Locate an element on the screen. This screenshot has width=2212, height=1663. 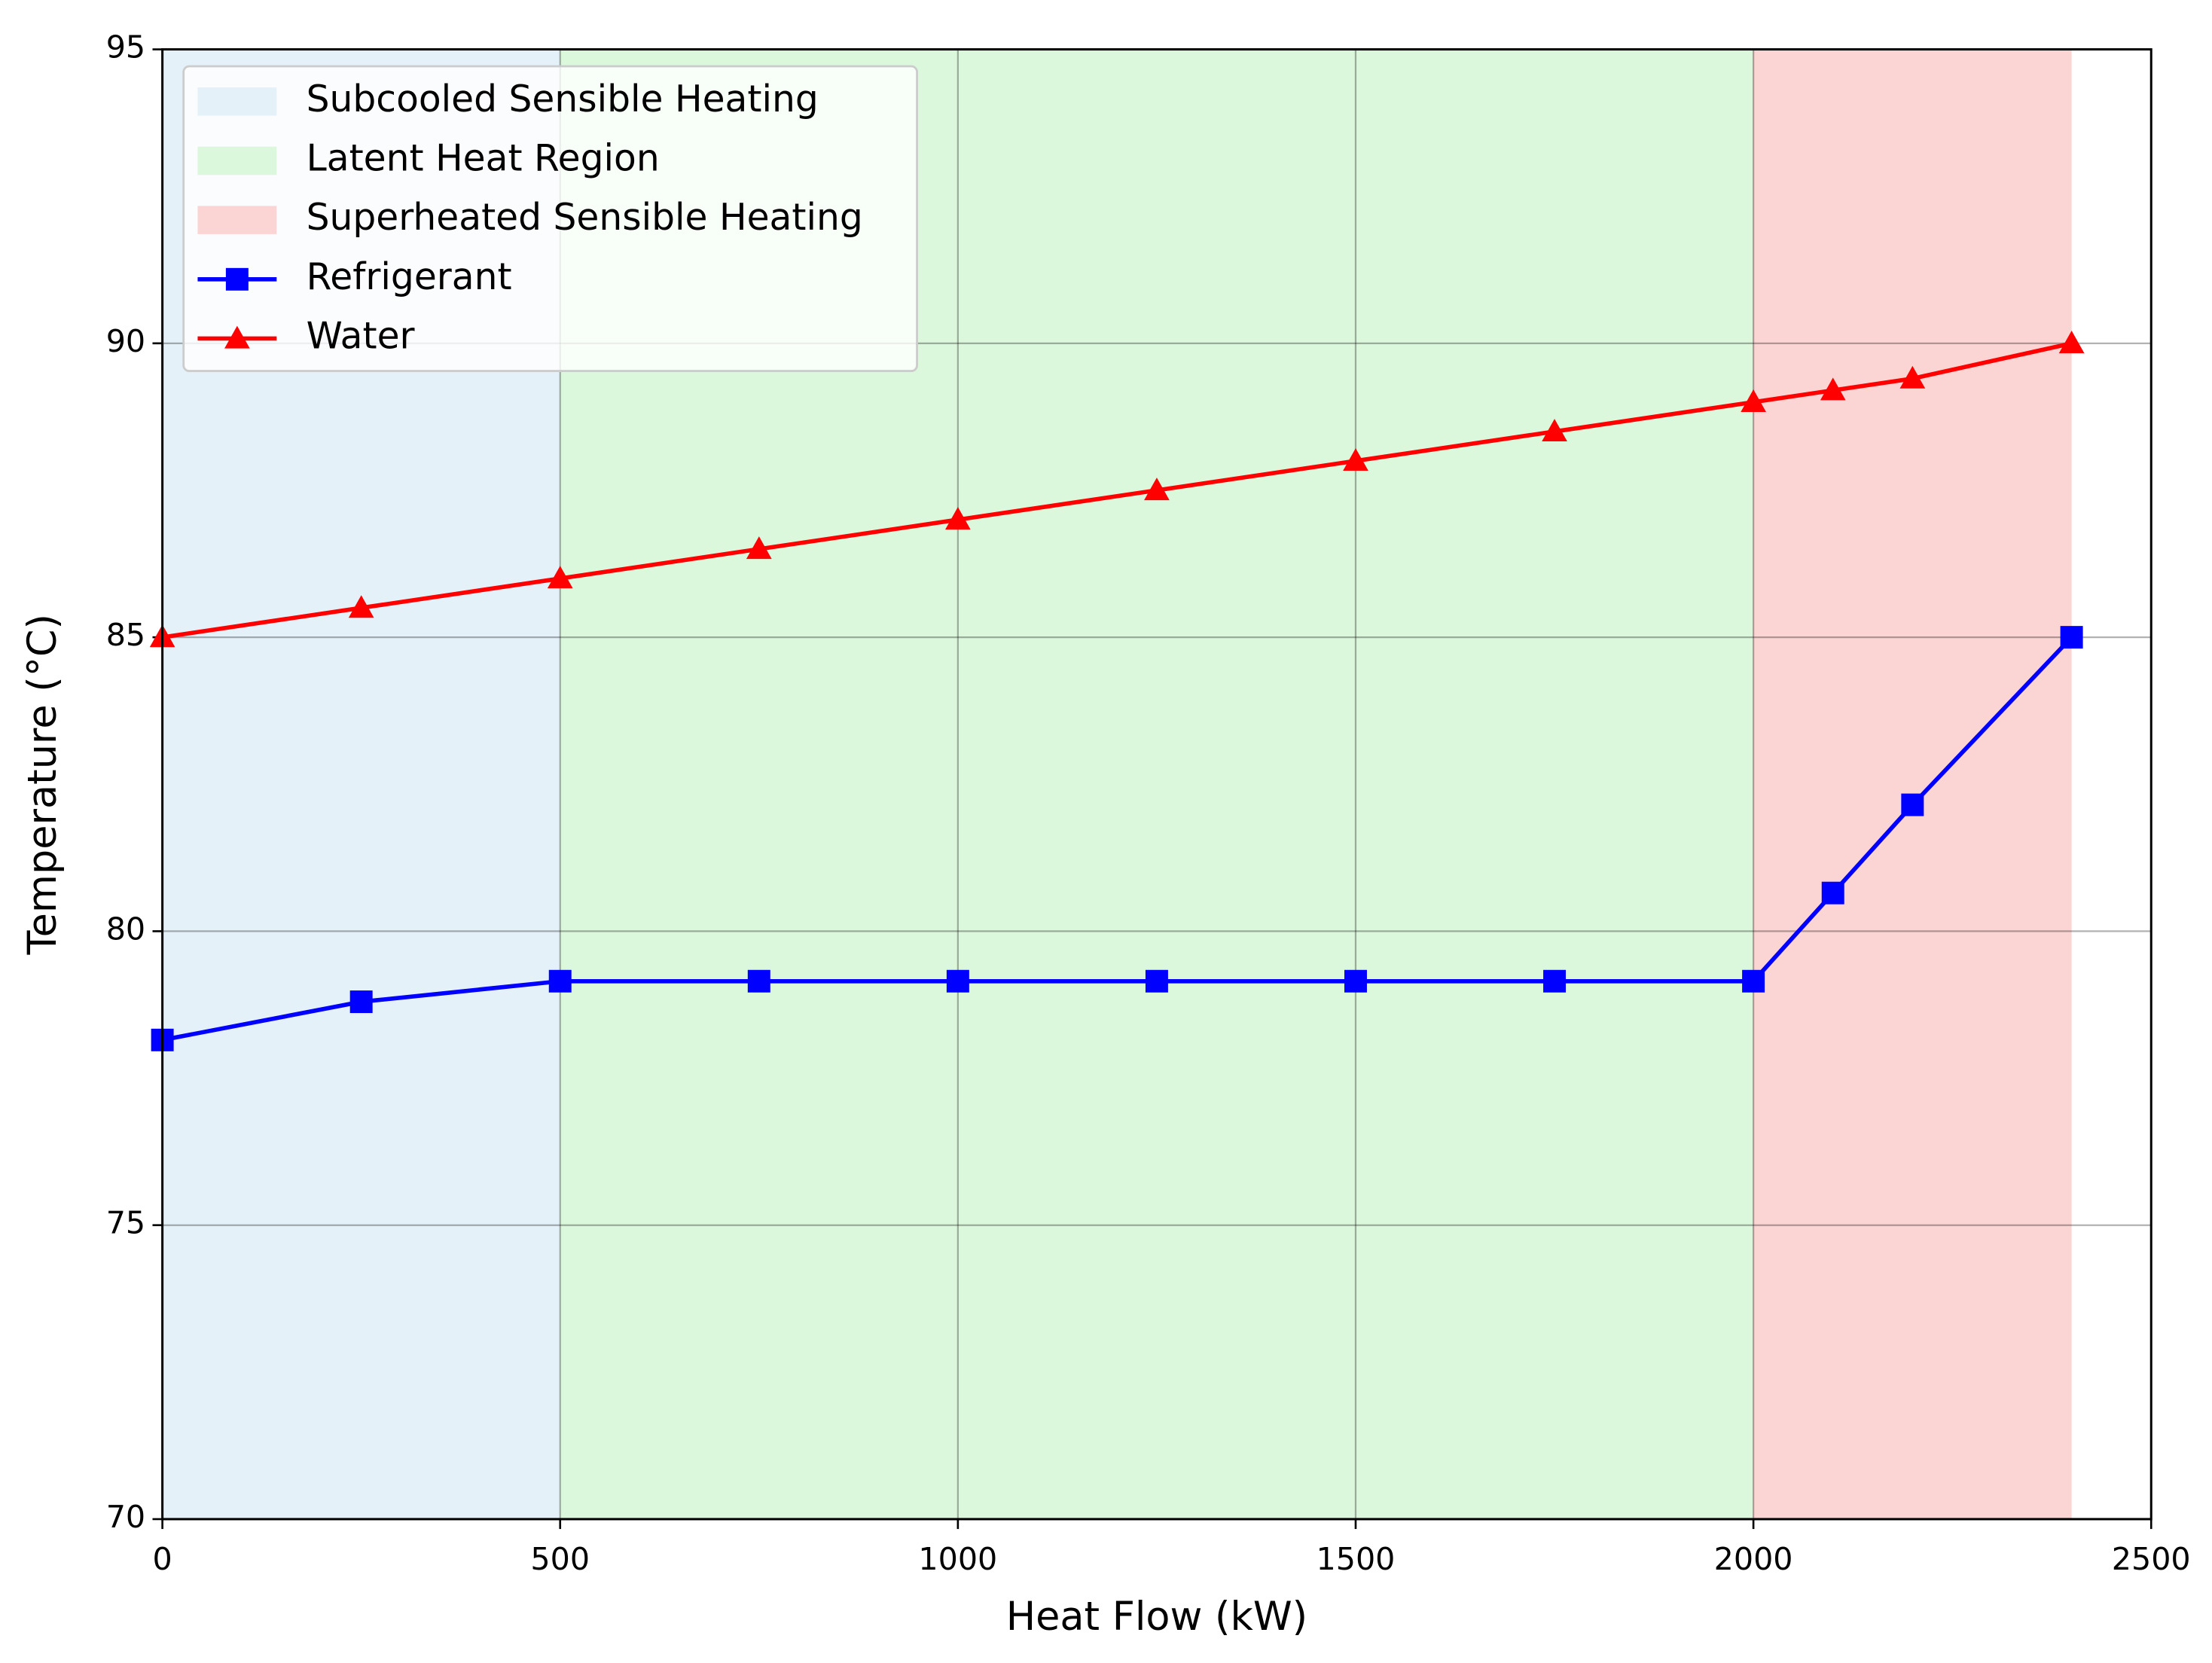
y-tick-label: 90 is located at coordinates (125, 341).